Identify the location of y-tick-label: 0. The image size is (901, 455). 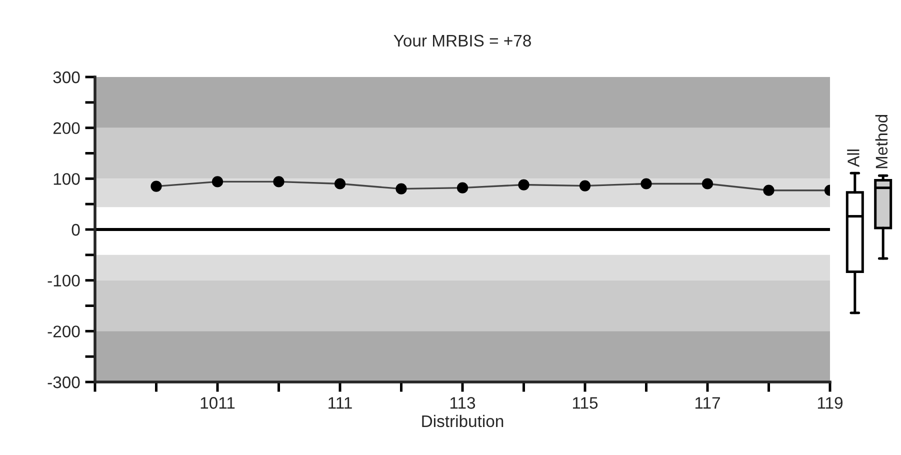
(76, 230).